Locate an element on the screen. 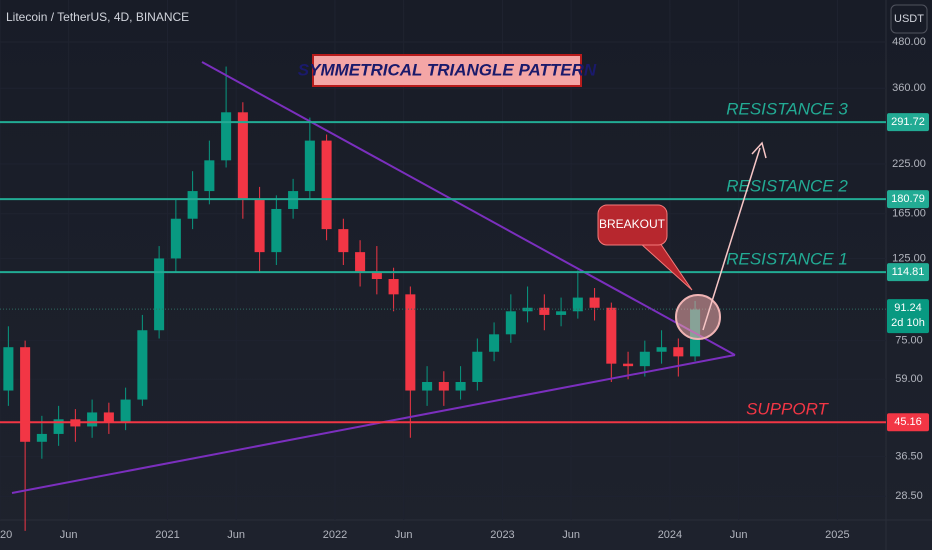  y-tick-label: 75.00 is located at coordinates (909, 341).